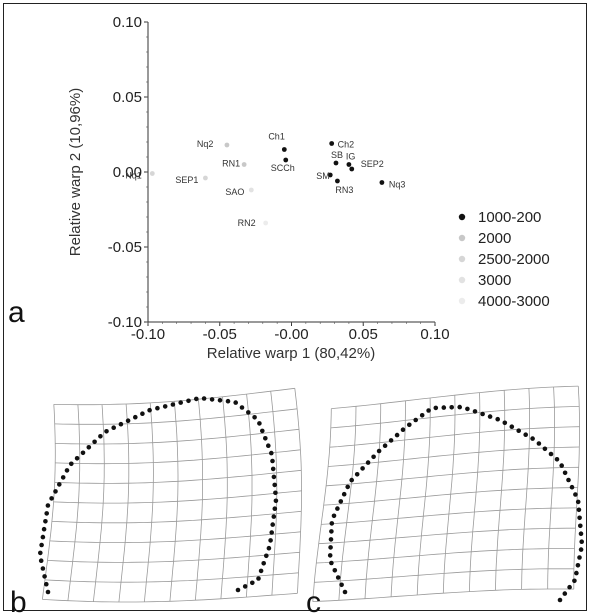  Describe the element at coordinates (291, 334) in the screenshot. I see `x-tick-label: -0.00` at that location.